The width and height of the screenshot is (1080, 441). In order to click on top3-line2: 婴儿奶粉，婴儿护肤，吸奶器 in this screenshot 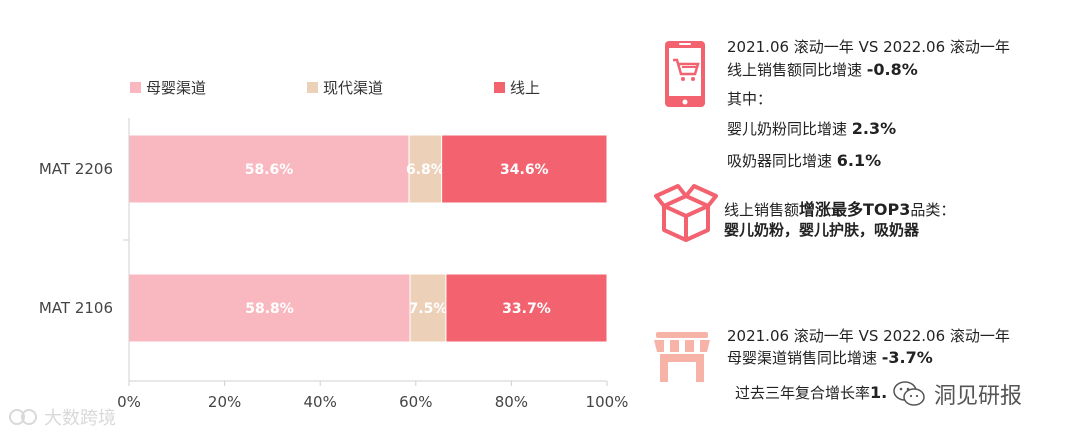, I will do `click(822, 230)`.